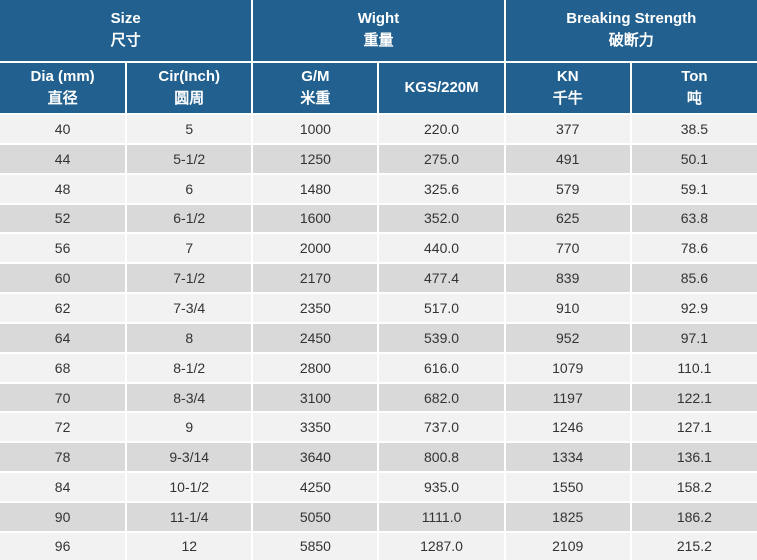 This screenshot has height=560, width=757. What do you see at coordinates (62, 98) in the screenshot?
I see `column-header-dia-zh: 直径` at bounding box center [62, 98].